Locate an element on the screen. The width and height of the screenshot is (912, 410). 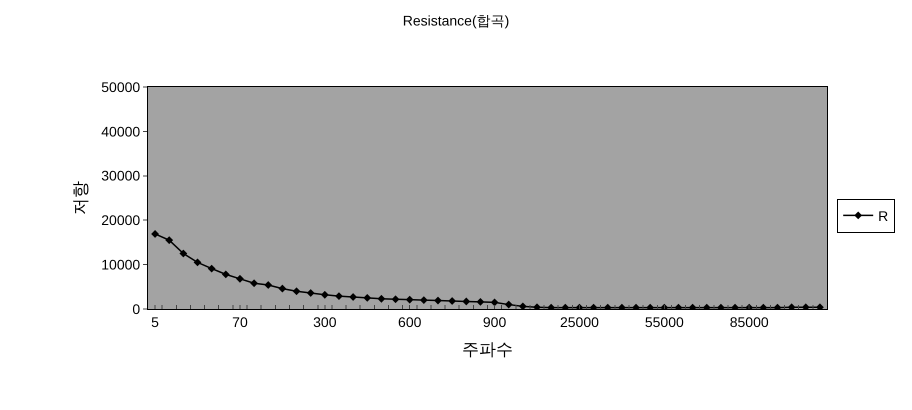
y-tick-label: 10000 is located at coordinates (120, 264).